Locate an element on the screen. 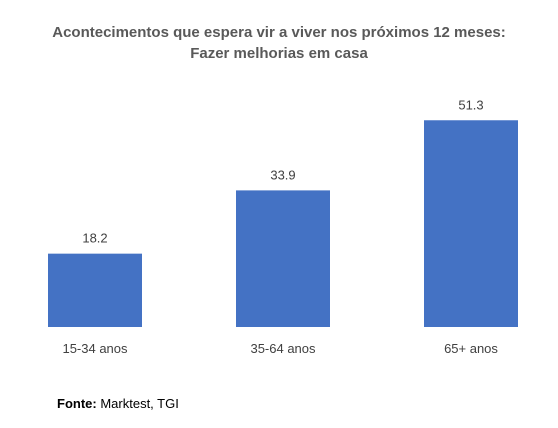  source-text: Marktest, TGI is located at coordinates (139, 403).